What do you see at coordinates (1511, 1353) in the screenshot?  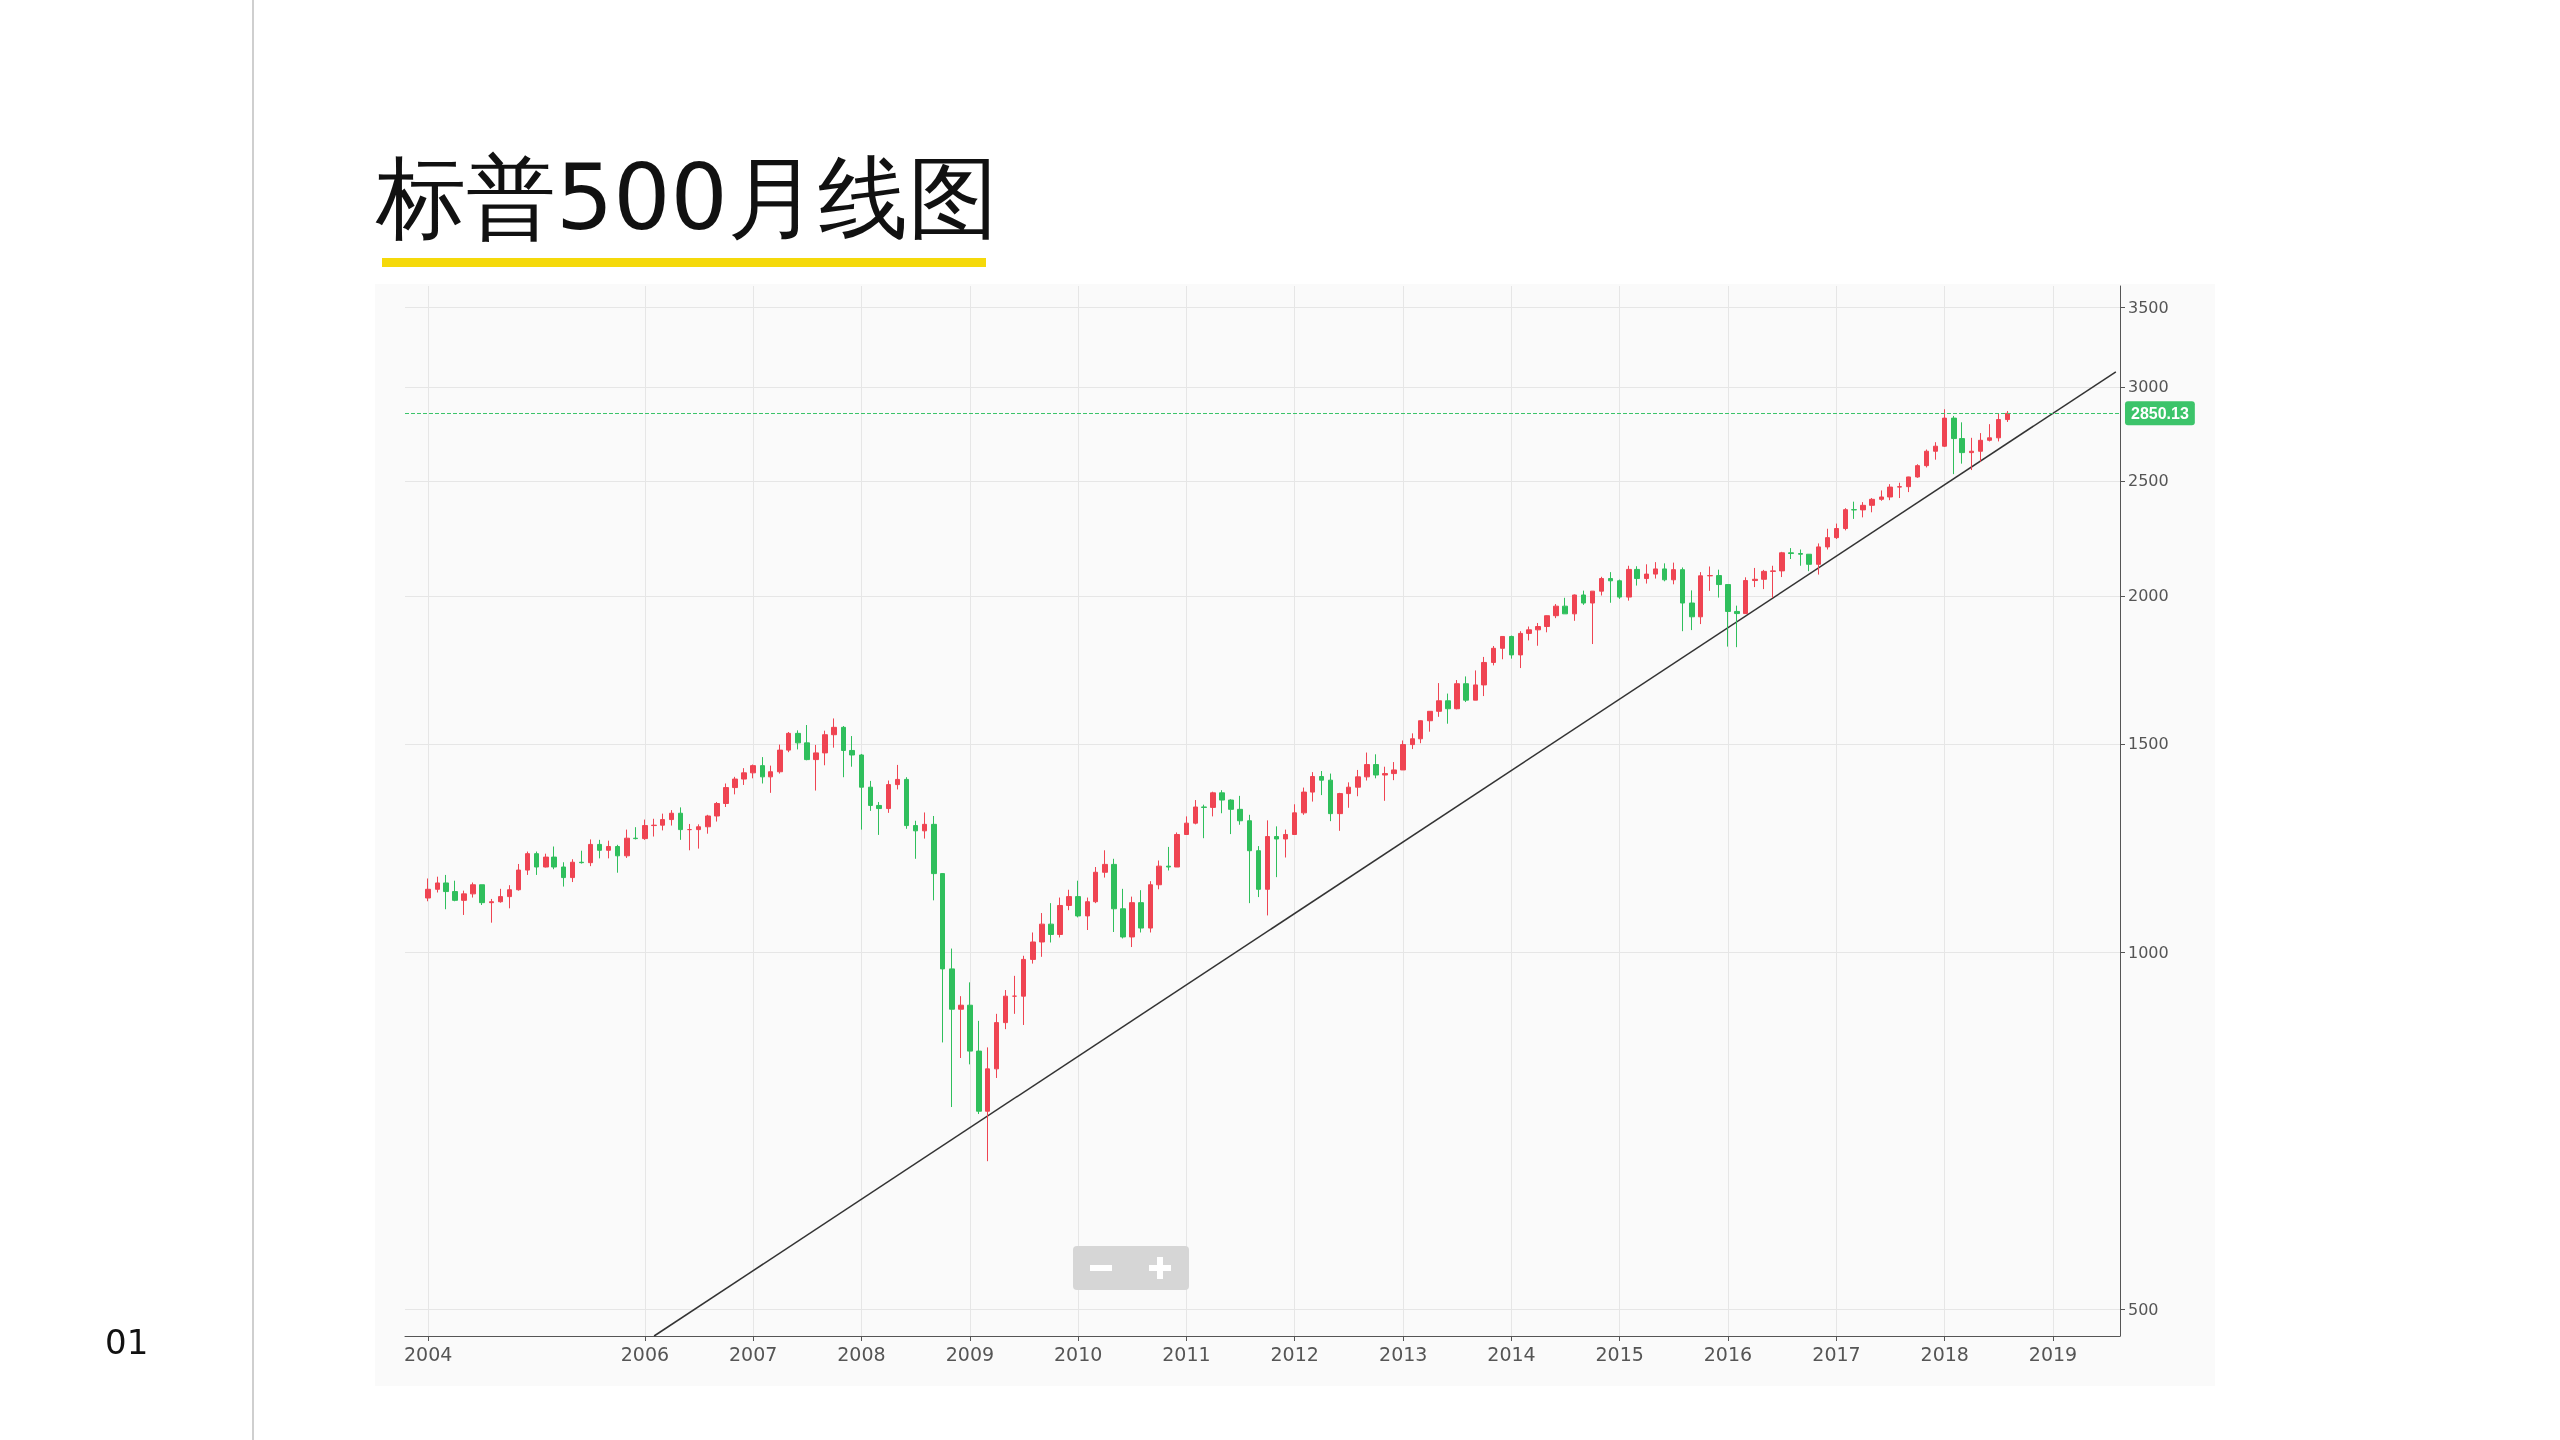 I see `x-tick-label: 2014` at bounding box center [1511, 1353].